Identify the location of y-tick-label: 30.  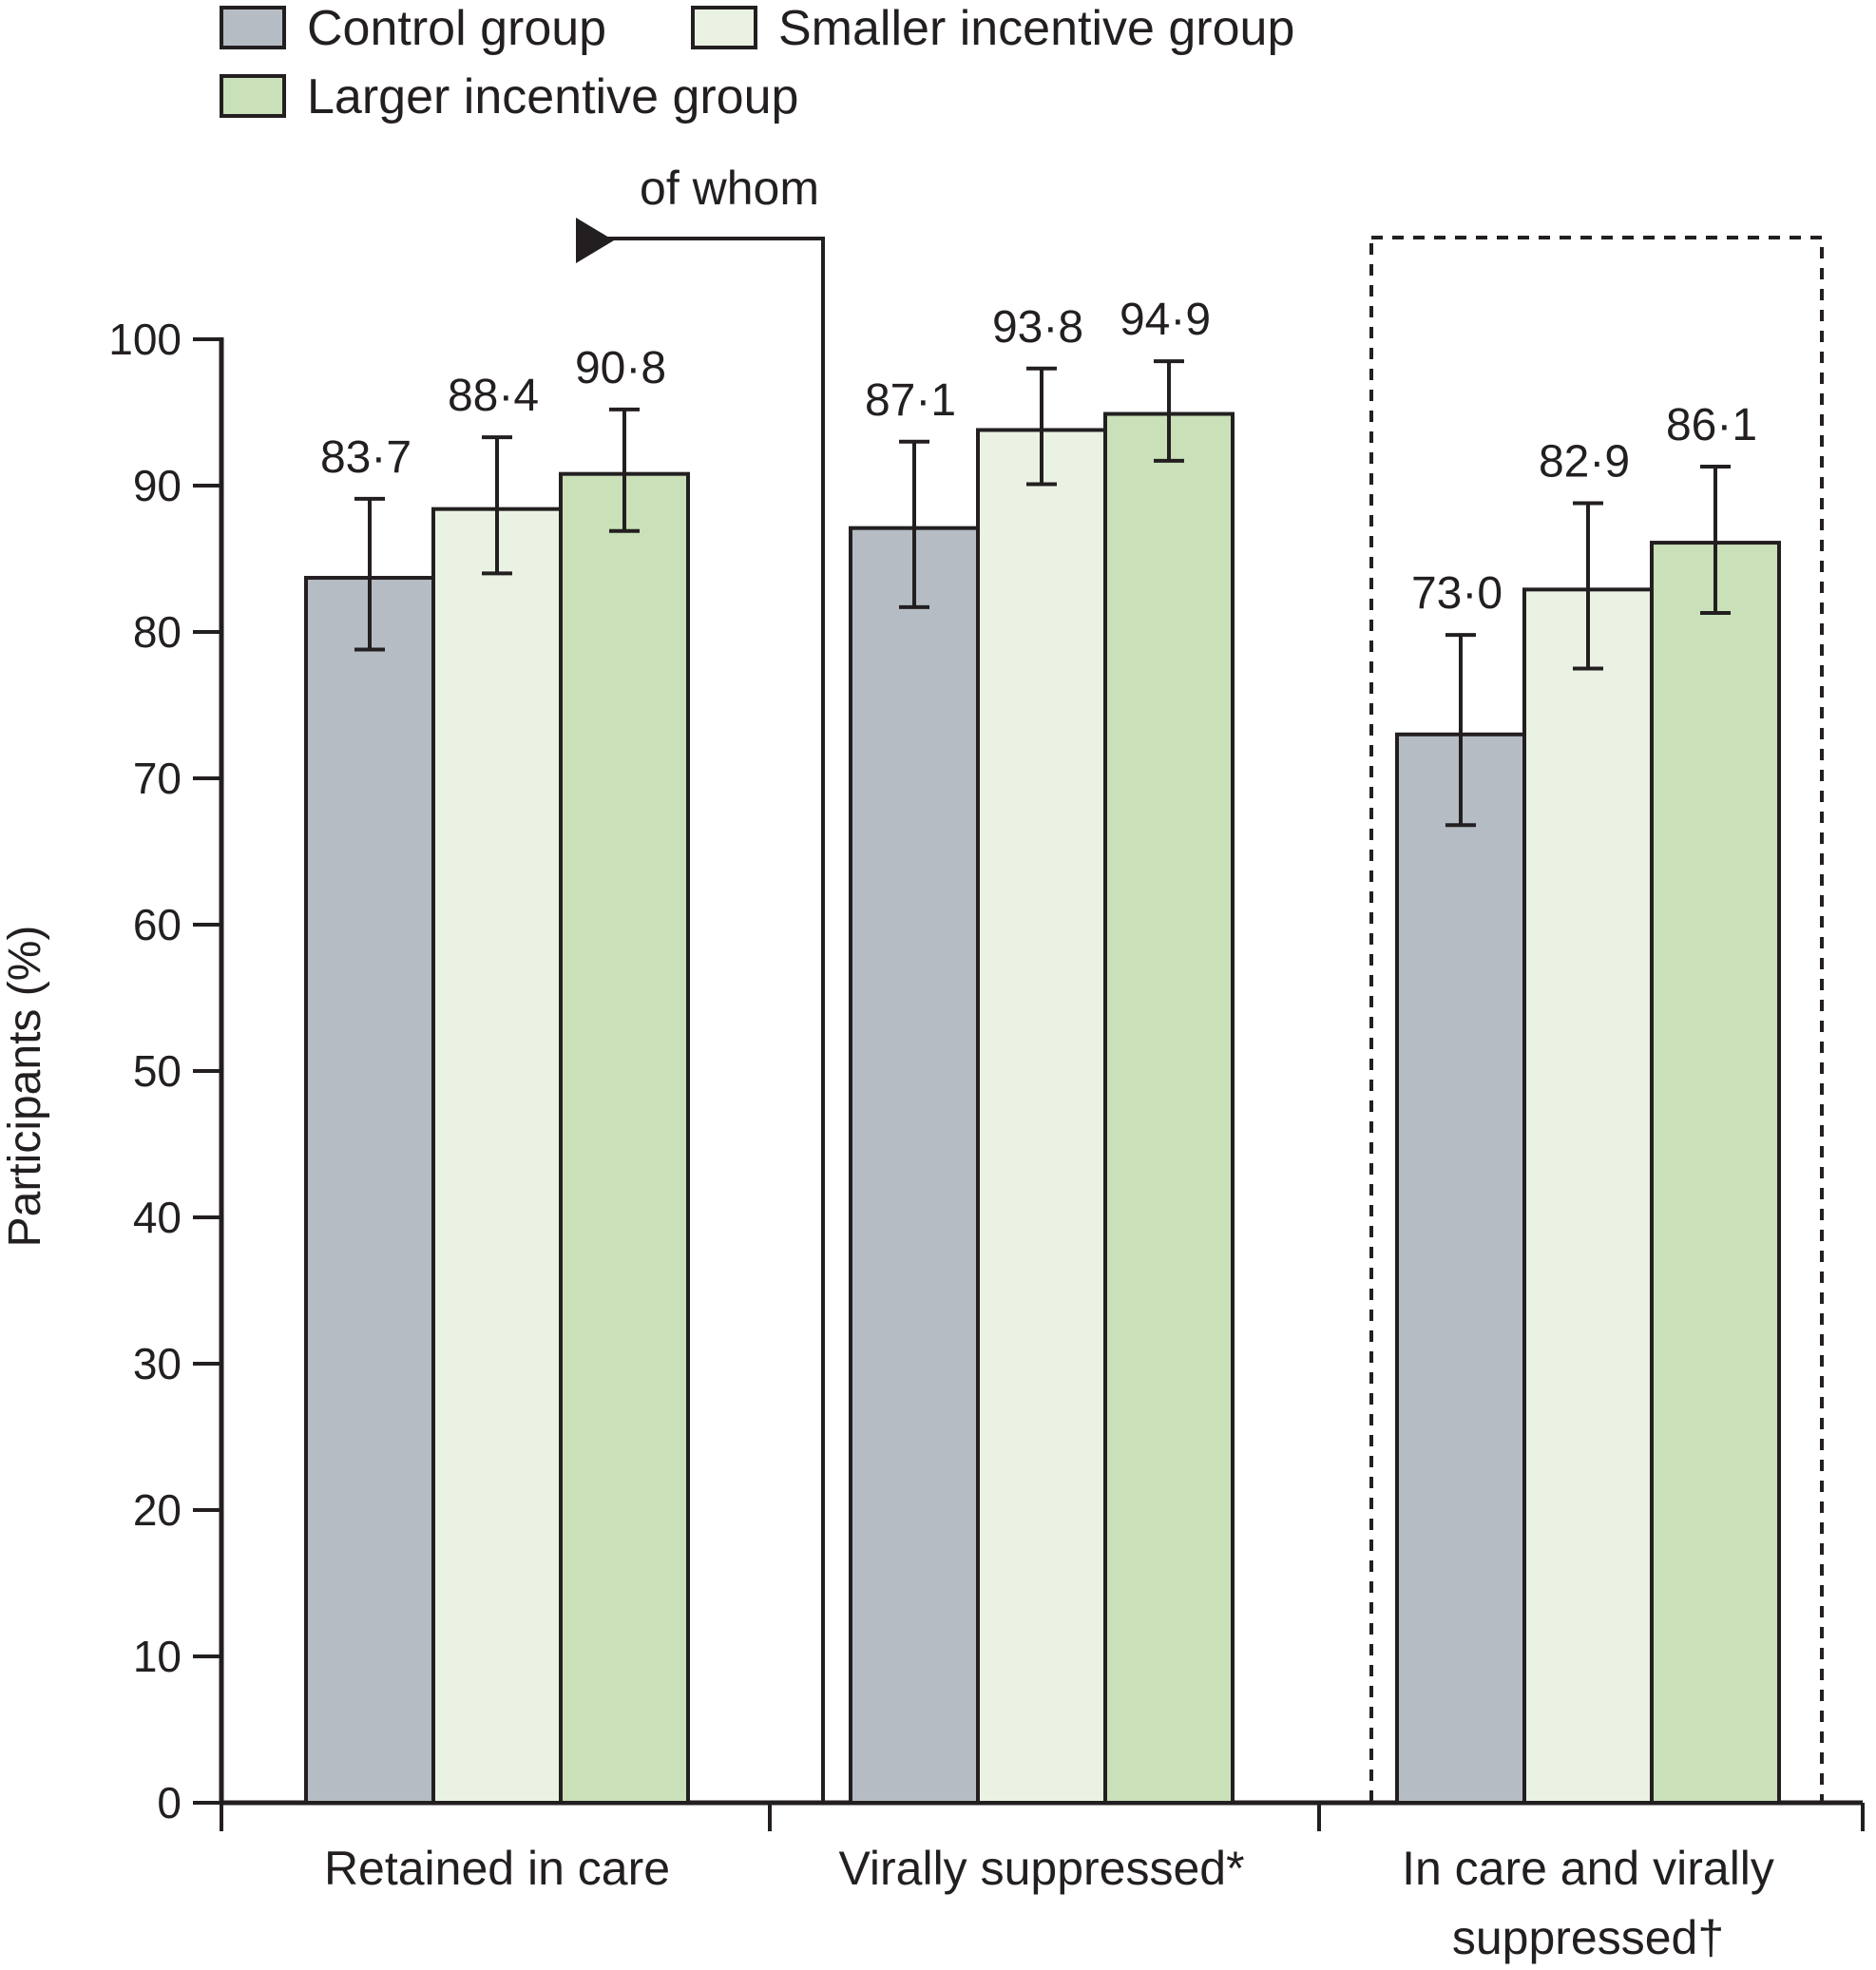
(158, 1363).